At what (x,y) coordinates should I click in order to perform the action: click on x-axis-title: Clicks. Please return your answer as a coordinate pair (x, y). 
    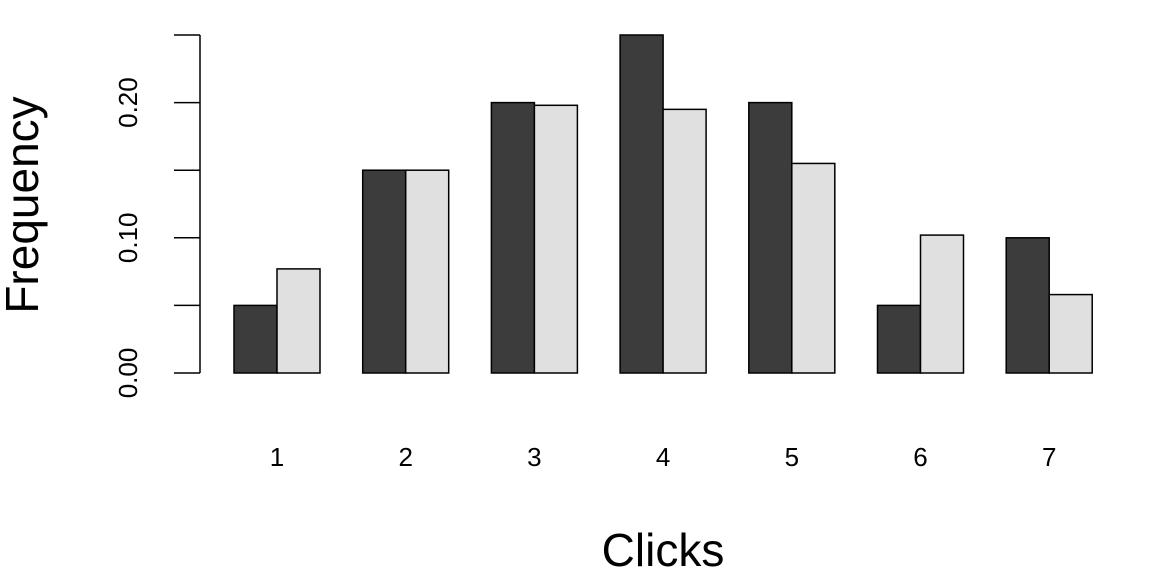
    Looking at the image, I should click on (663, 550).